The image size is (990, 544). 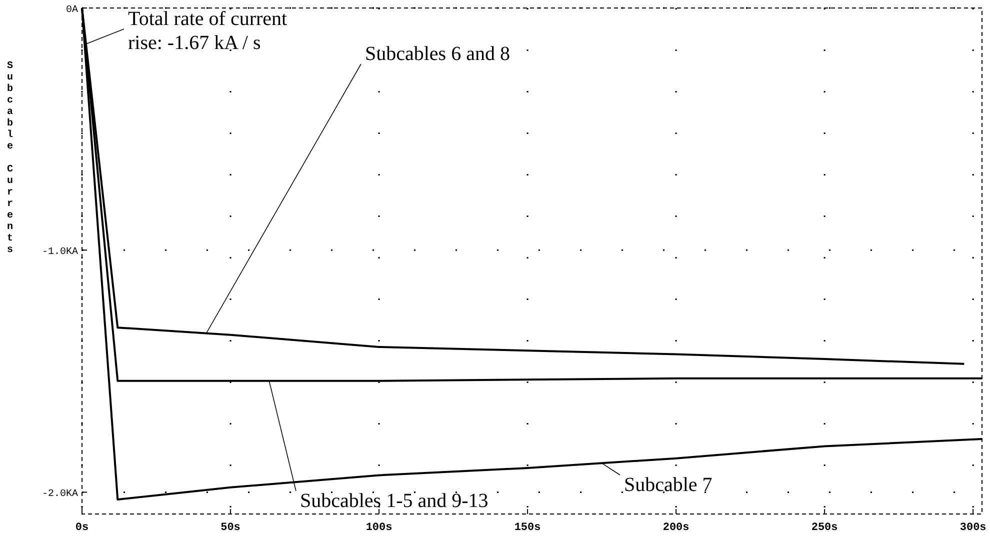 I want to click on y-tick-label: -1.0KA, so click(x=60, y=252).